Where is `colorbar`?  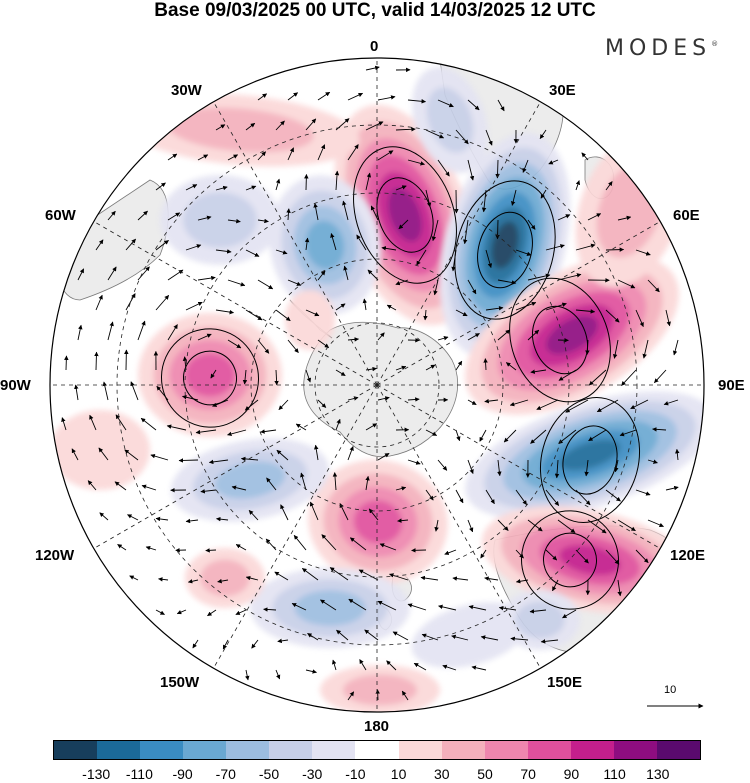
colorbar is located at coordinates (377, 750).